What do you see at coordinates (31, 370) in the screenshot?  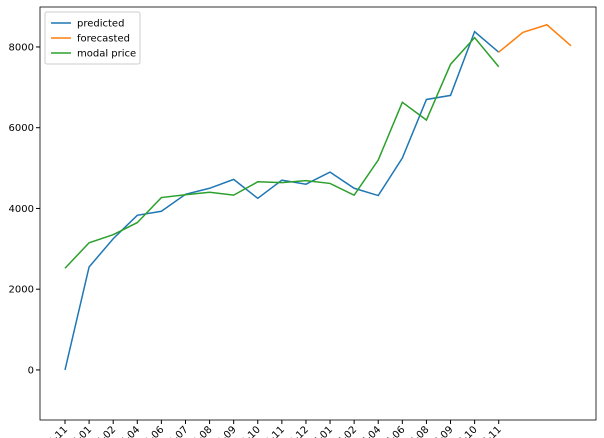 I see `y-tick-label: 0` at bounding box center [31, 370].